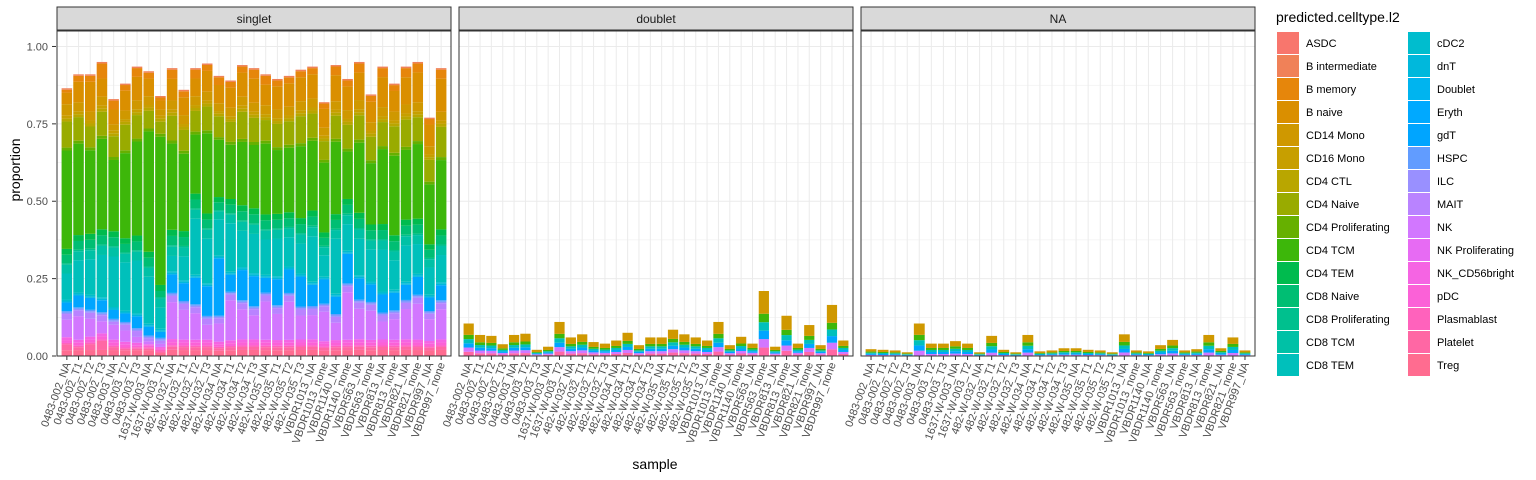  Describe the element at coordinates (37, 357) in the screenshot. I see `y-tick-label: 0.00` at that location.